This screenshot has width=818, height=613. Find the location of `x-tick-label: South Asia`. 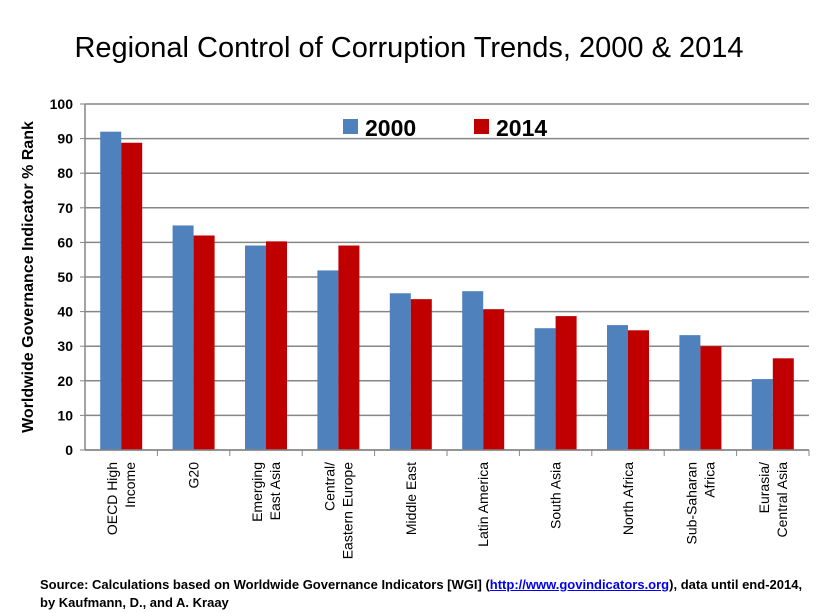

x-tick-label: South Asia is located at coordinates (556, 495).